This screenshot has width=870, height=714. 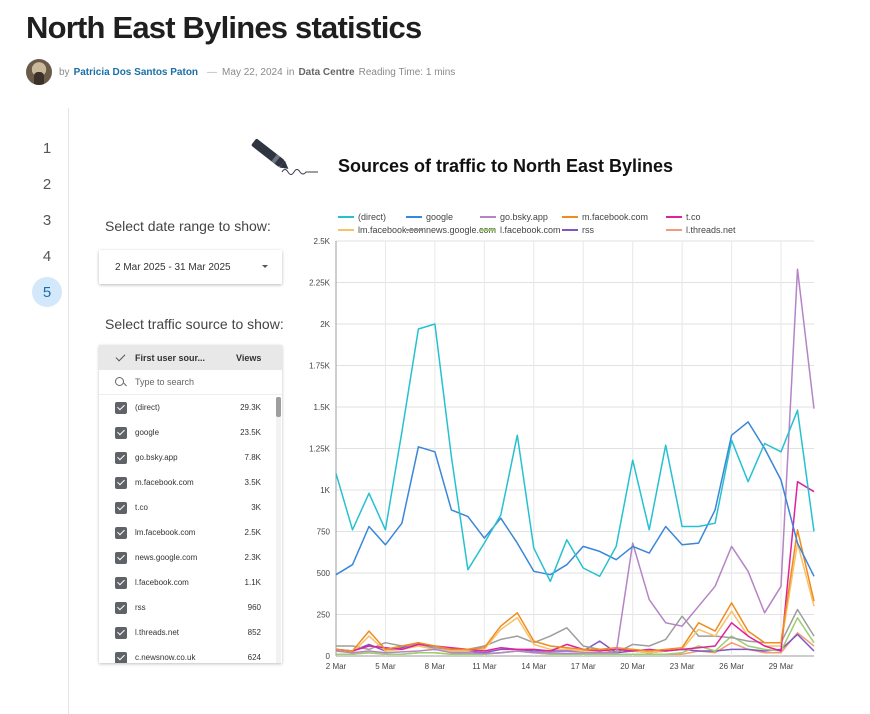 What do you see at coordinates (326, 72) in the screenshot?
I see `category-link: Data Centre` at bounding box center [326, 72].